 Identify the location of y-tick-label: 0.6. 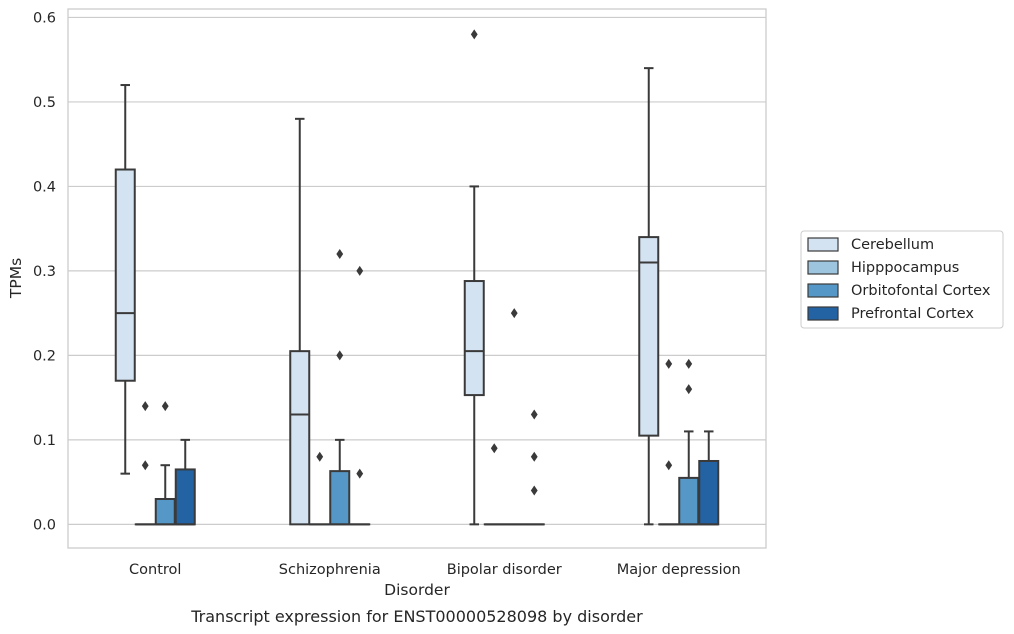
(44, 18).